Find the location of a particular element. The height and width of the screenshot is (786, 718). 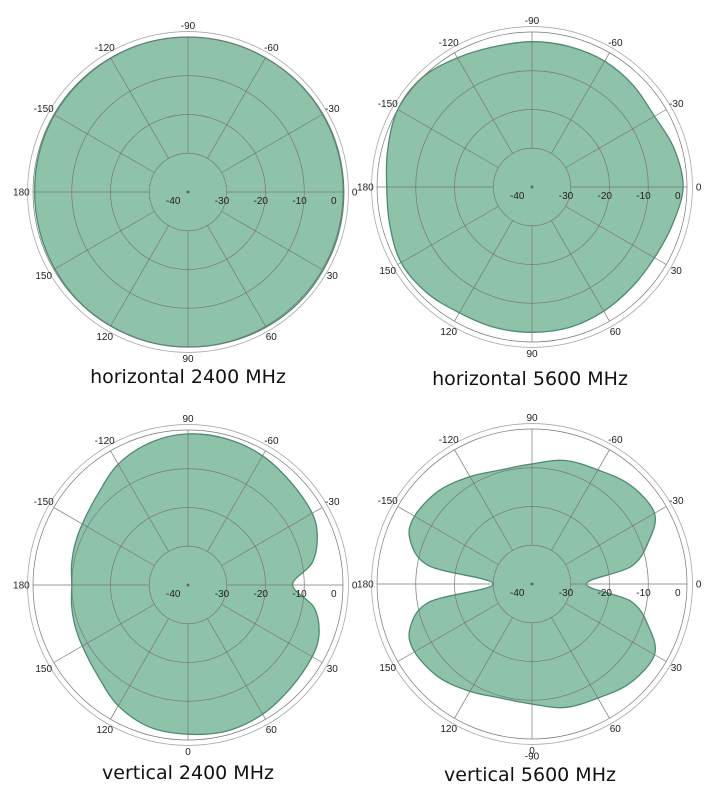

angle-label: -150 is located at coordinates (44, 109).